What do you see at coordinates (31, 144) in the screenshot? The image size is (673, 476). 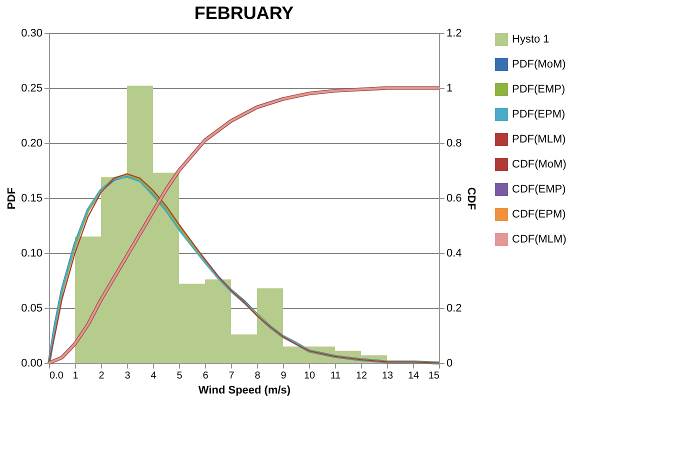 I see `y-tick-label: 0.20` at bounding box center [31, 144].